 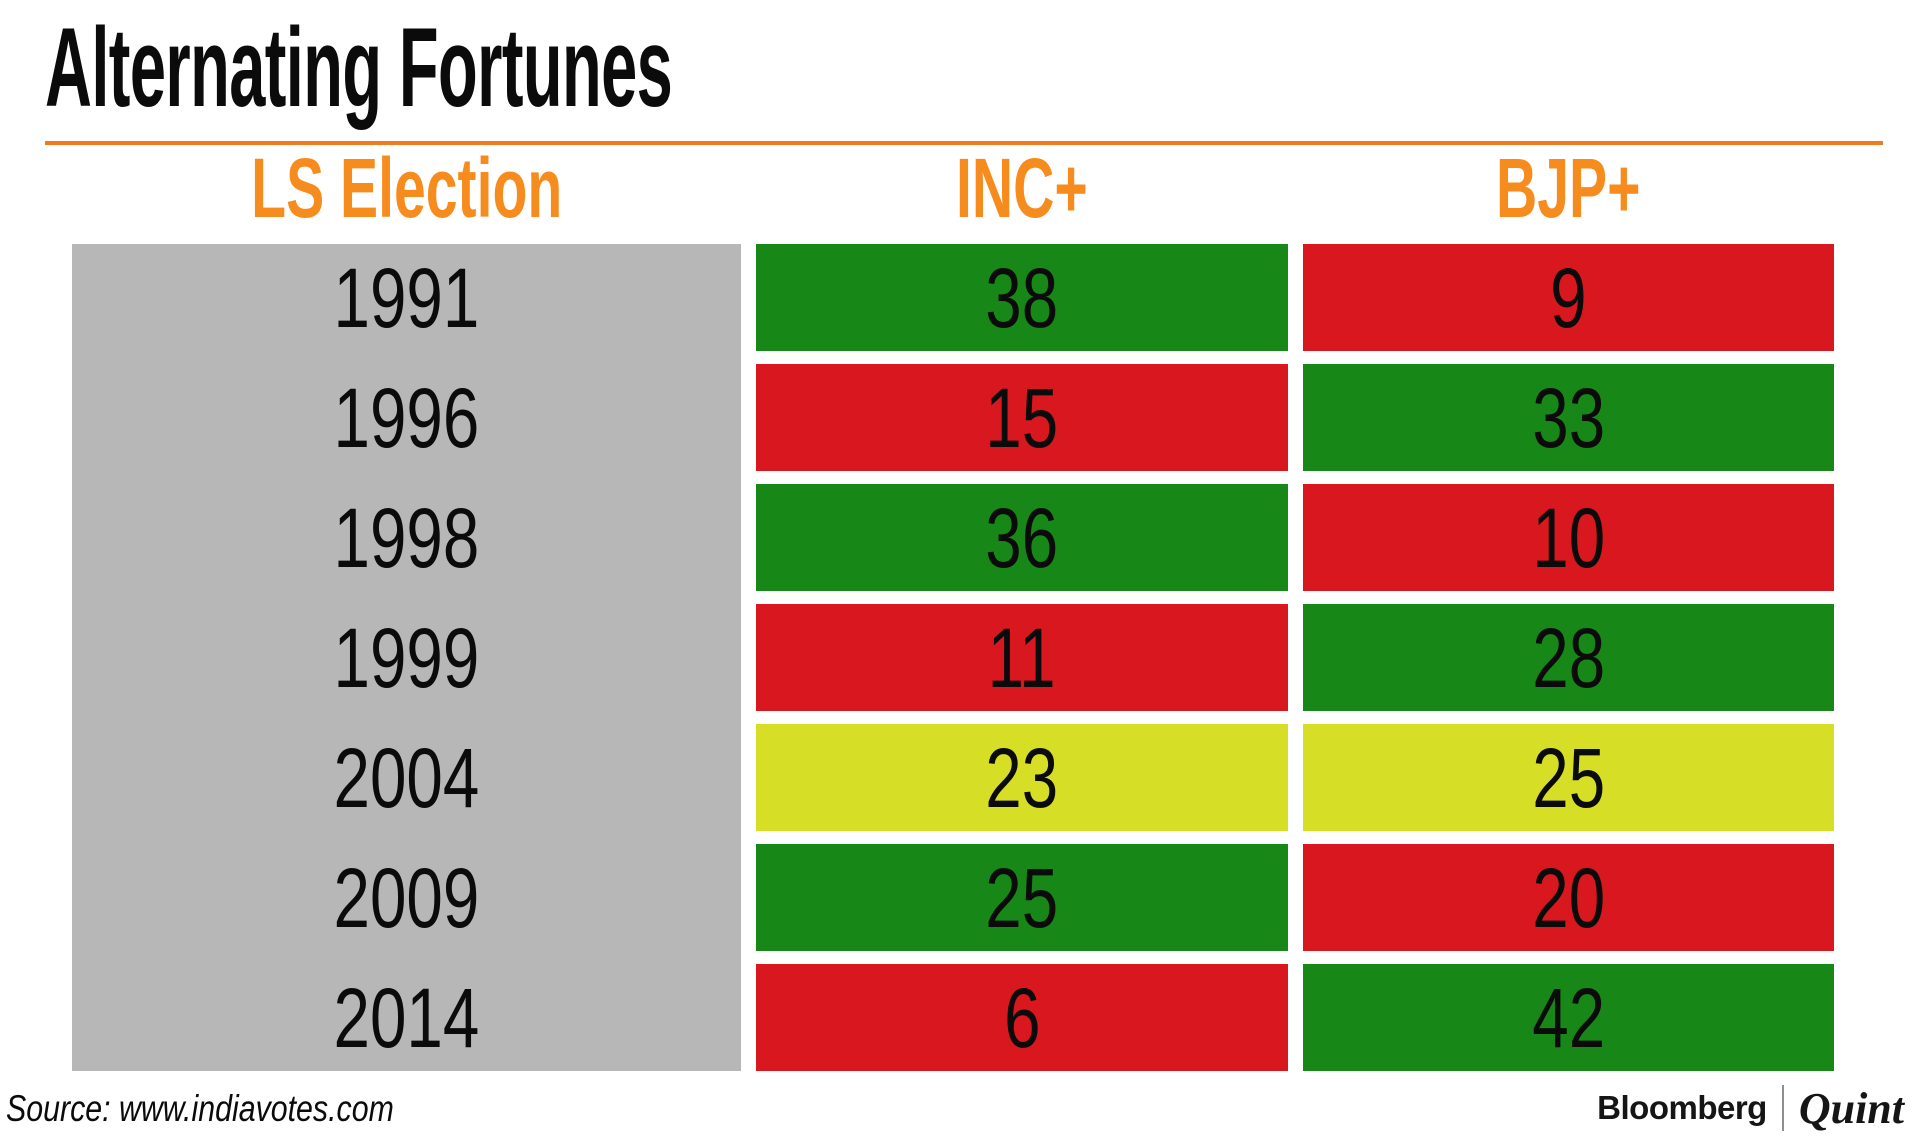 I want to click on bjp-value-cell: 20, so click(x=1568, y=897).